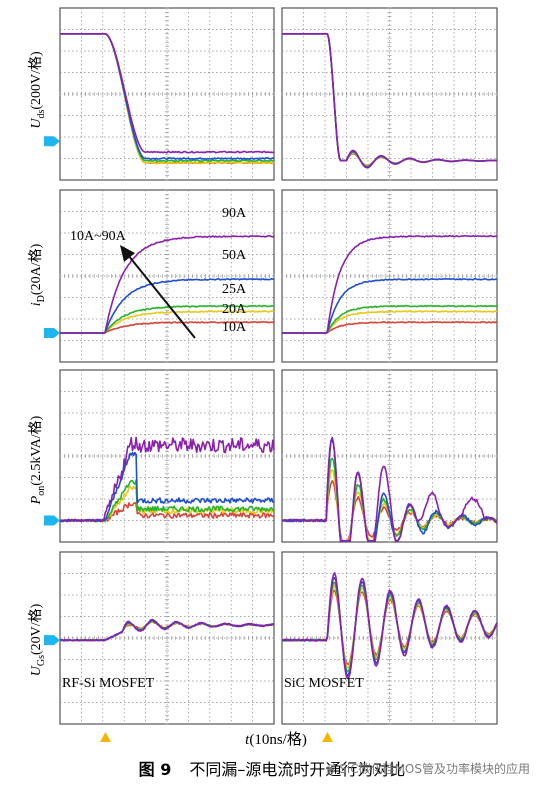  I want to click on figure-caption: 图 9 不同漏–源电流时开通行为对比, so click(272, 768).